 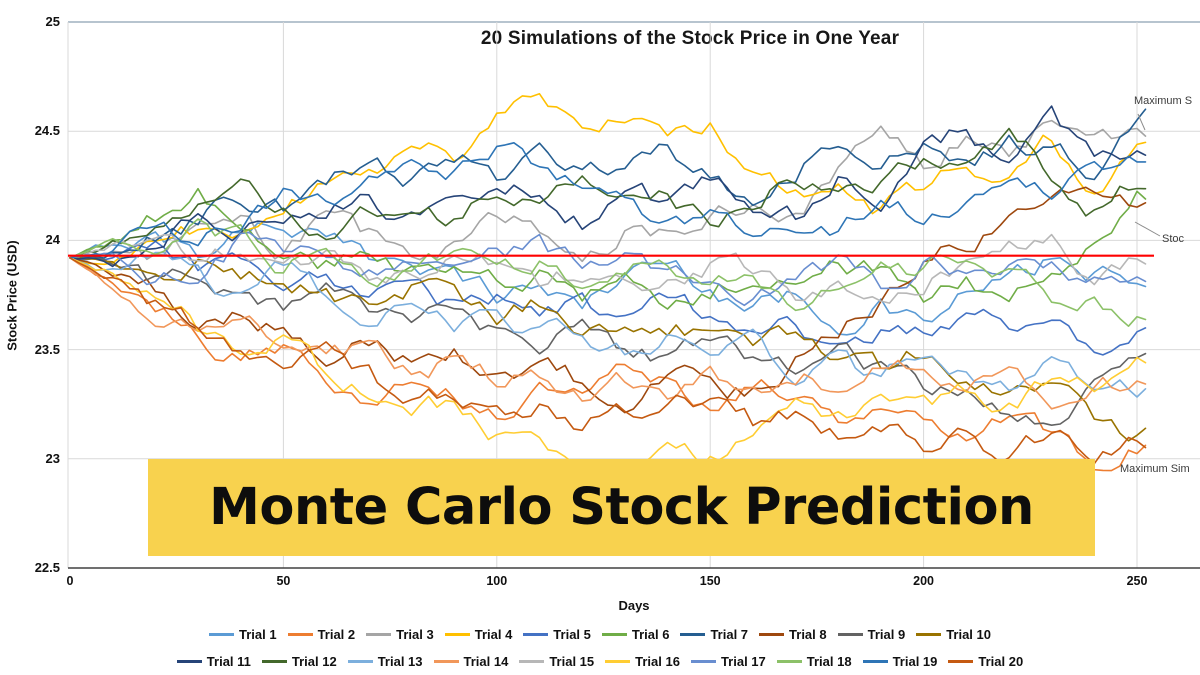 I want to click on maximum-simulation-label: Maximum S, so click(x=1163, y=101).